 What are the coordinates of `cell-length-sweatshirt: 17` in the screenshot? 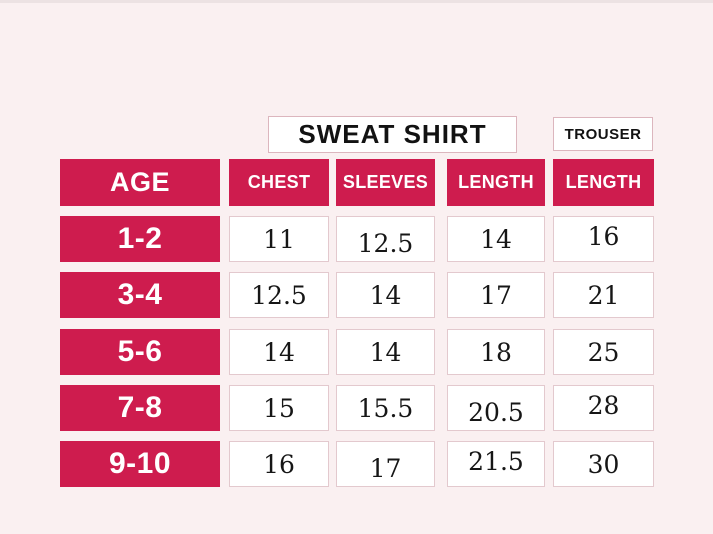 It's located at (496, 295).